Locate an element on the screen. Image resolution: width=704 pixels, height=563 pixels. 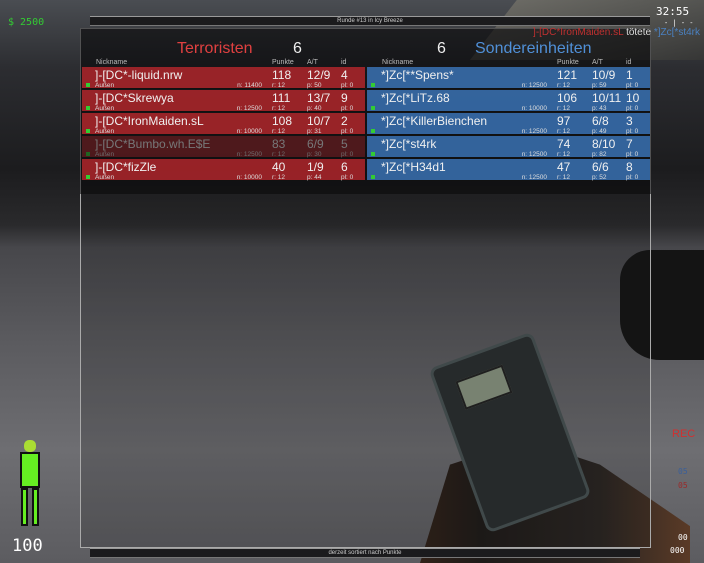
vehicle is located at coordinates (662, 305).